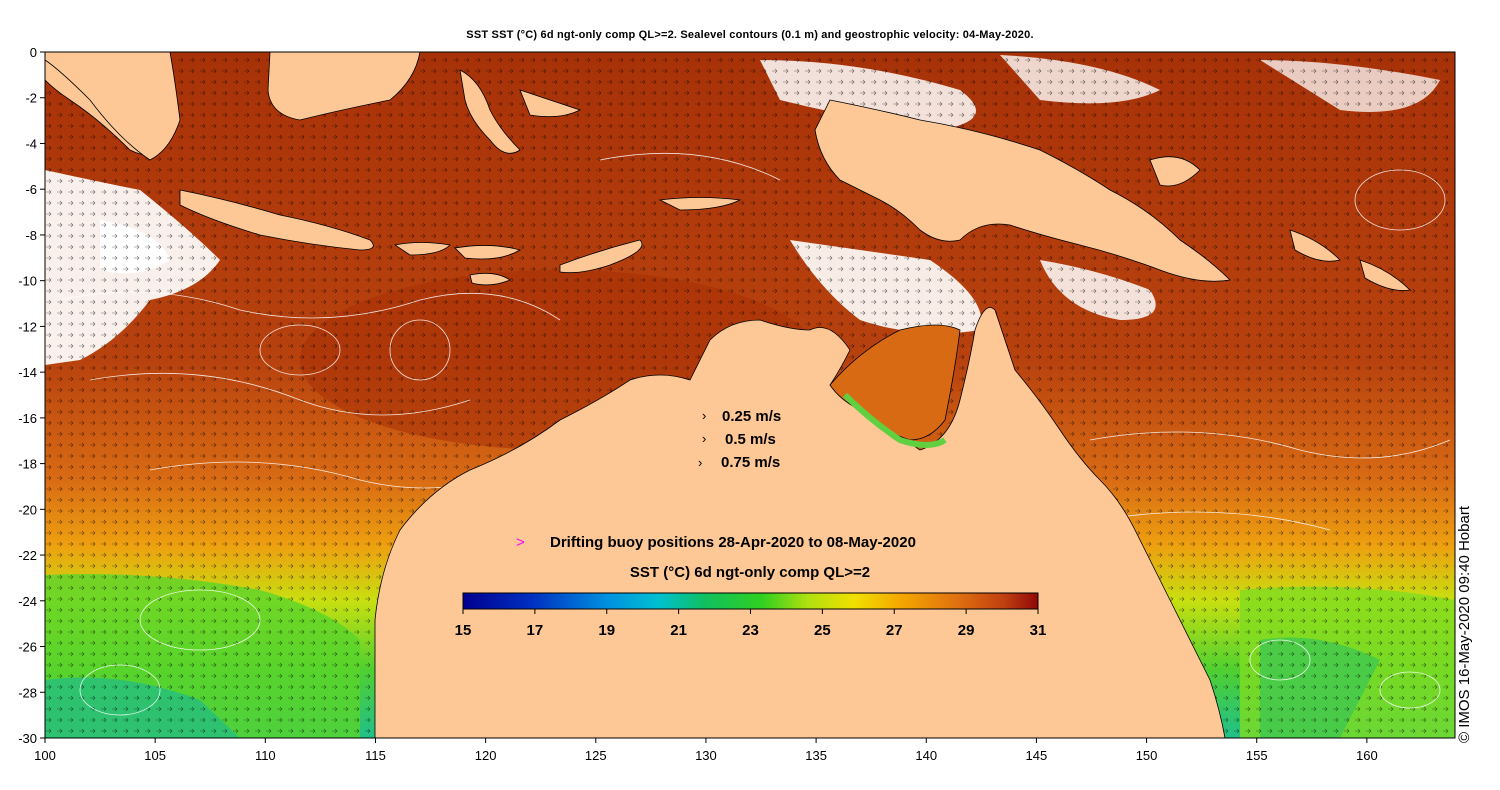 This screenshot has width=1500, height=790. What do you see at coordinates (1038, 630) in the screenshot?
I see `colorbar-tick-label: 31` at bounding box center [1038, 630].